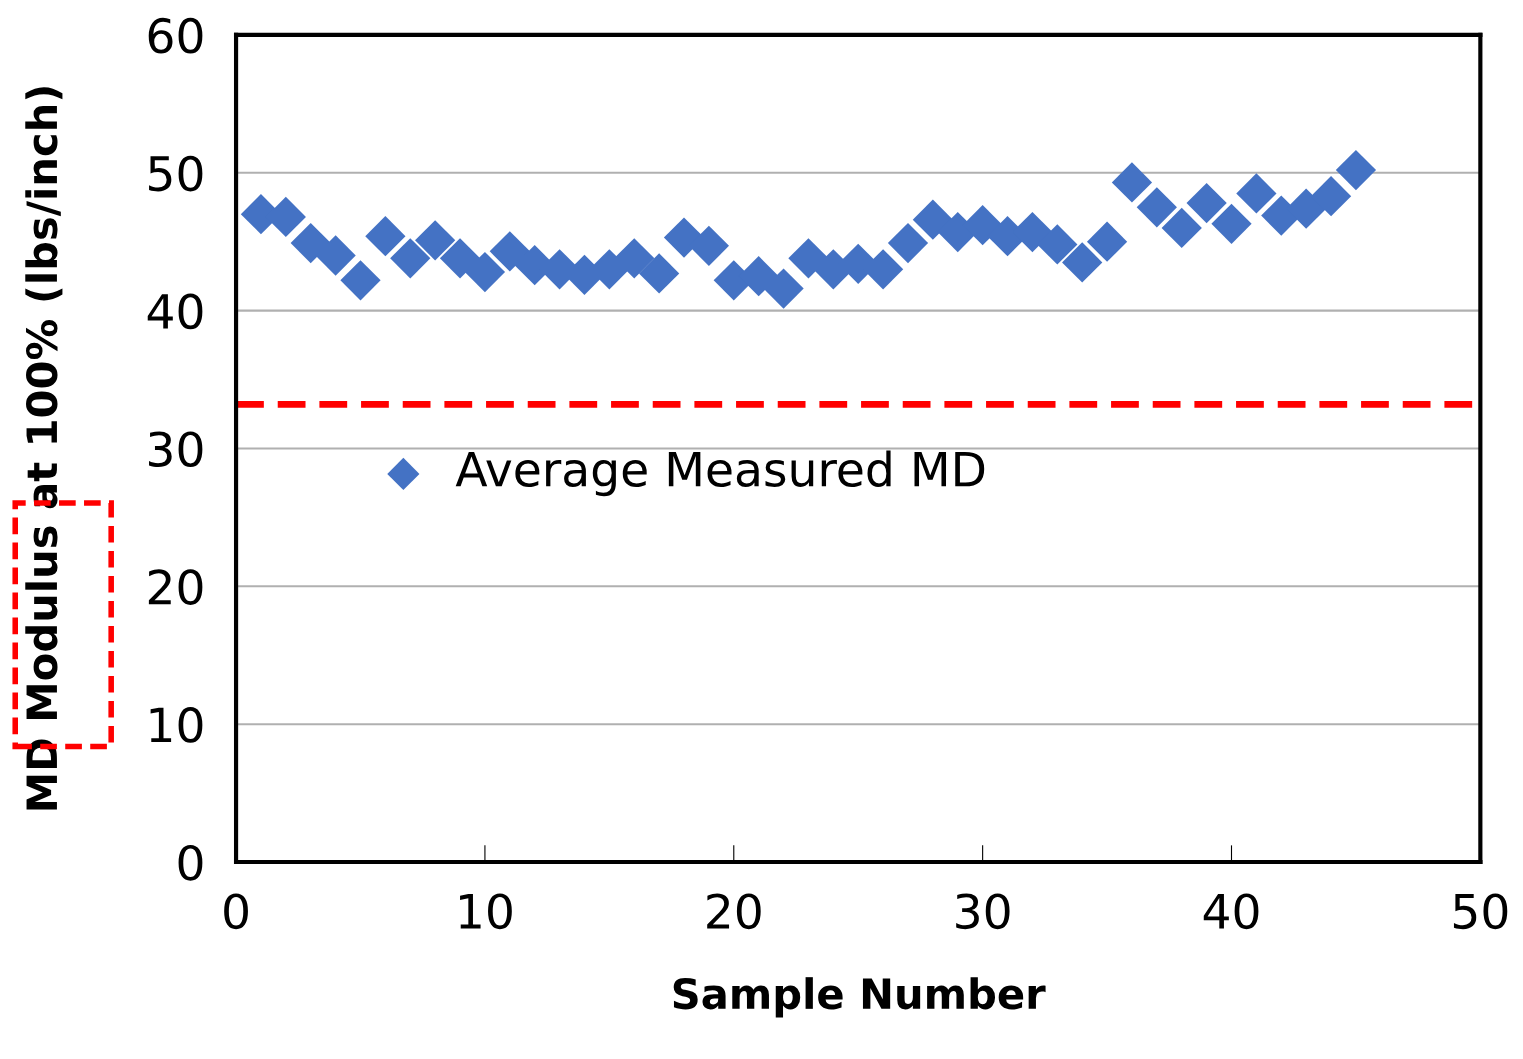  What do you see at coordinates (859, 997) in the screenshot?
I see `x-axis-title: Sample Number` at bounding box center [859, 997].